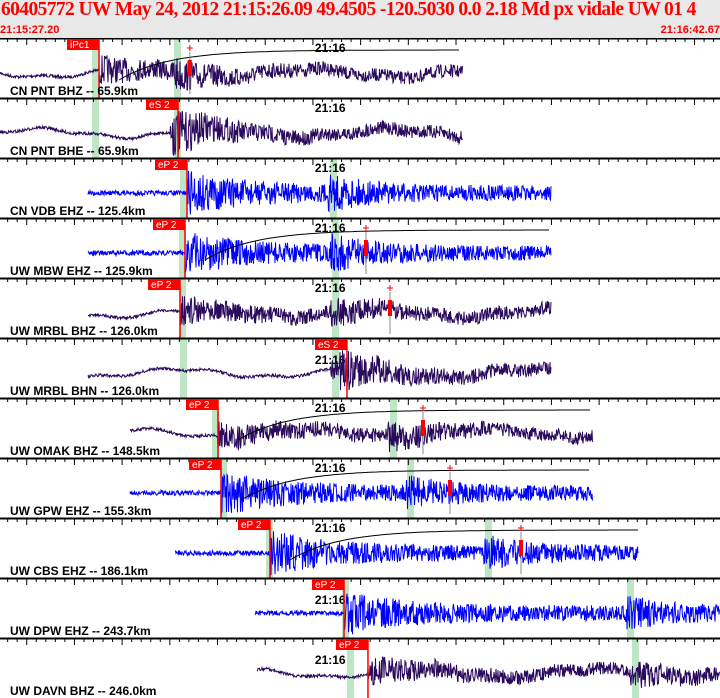  Describe the element at coordinates (83, 691) in the screenshot. I see `station-label: UW DAVN BHZ -- 246.0km` at that location.